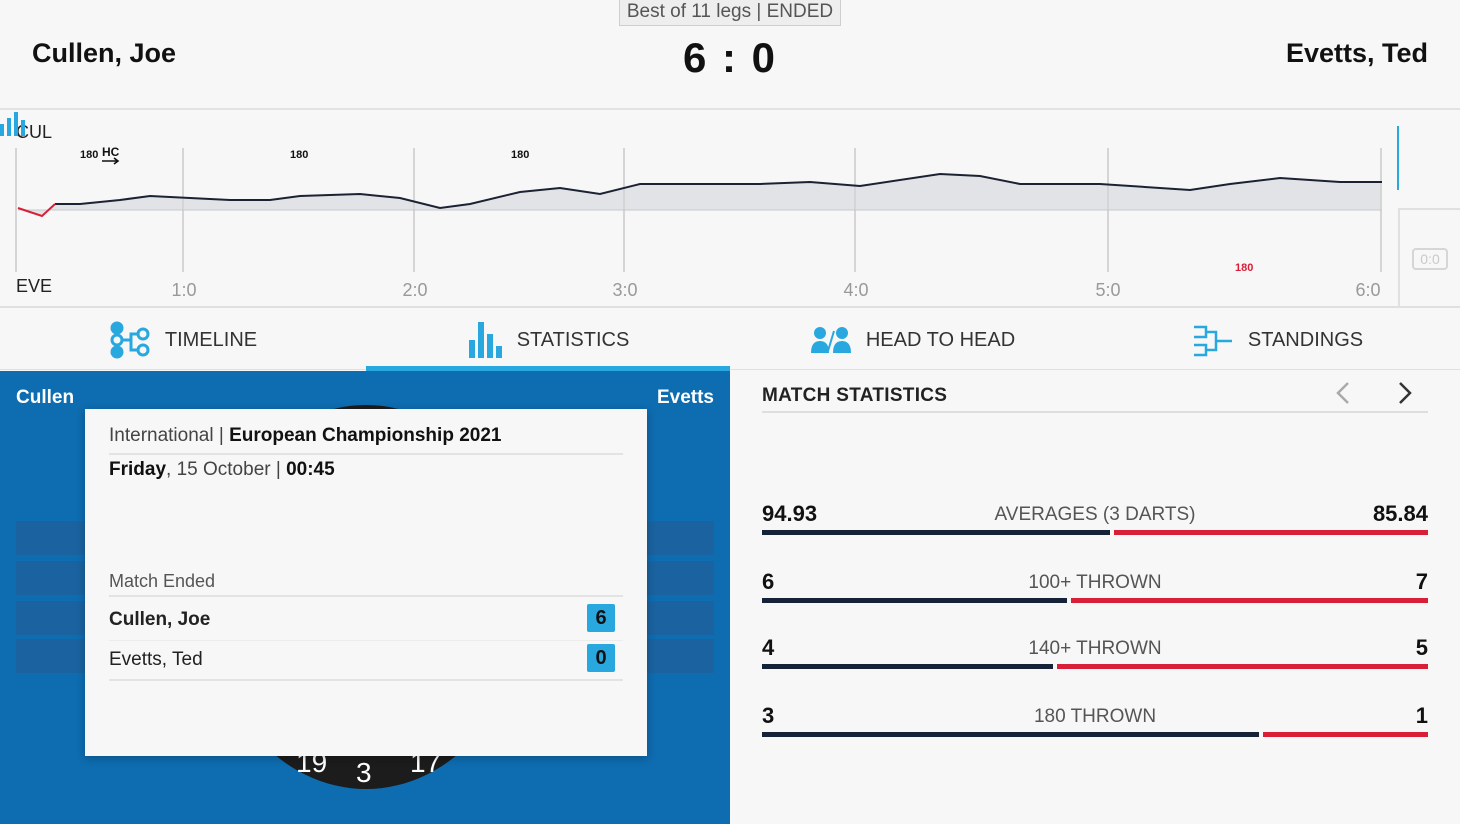 The height and width of the screenshot is (824, 1460). Describe the element at coordinates (1244, 268) in the screenshot. I see `away-180-marker: 180` at that location.